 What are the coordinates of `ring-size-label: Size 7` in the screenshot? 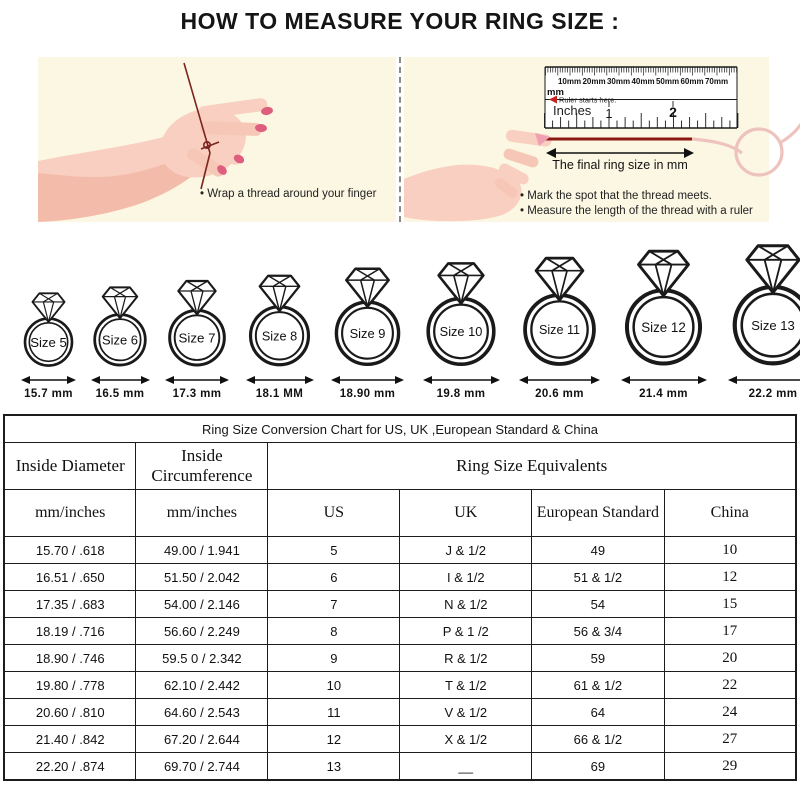 It's located at (196, 337).